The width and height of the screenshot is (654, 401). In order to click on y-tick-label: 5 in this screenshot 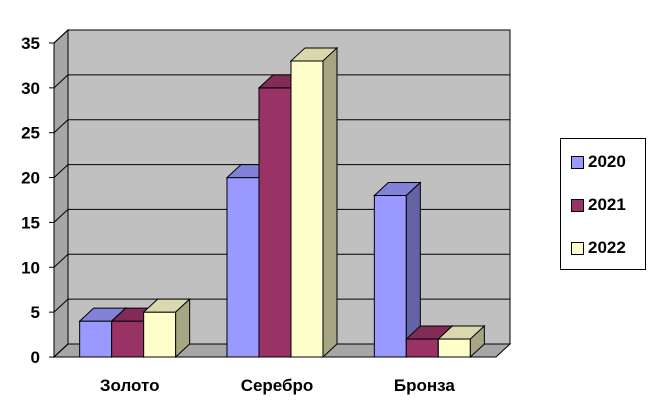, I will do `click(35, 312)`.